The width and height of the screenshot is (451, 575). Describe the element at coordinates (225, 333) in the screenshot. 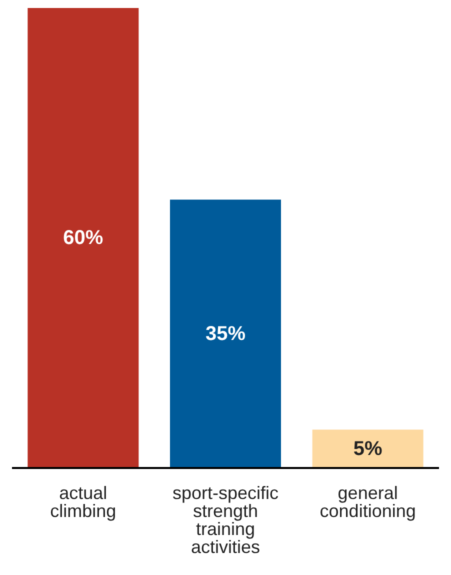

I see `data-label: 35%` at that location.